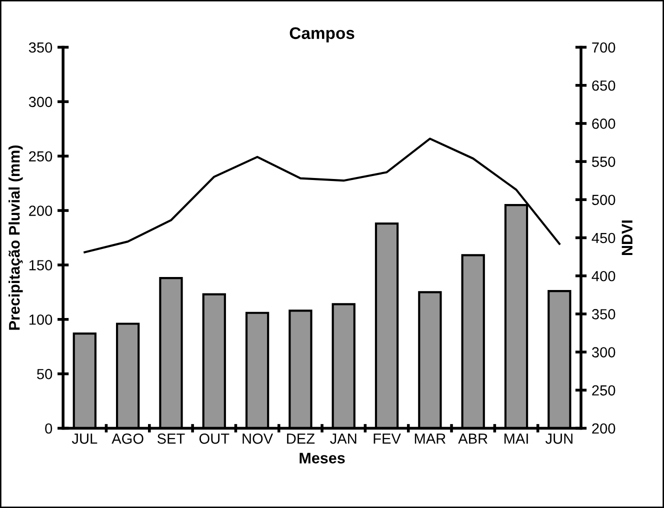 This screenshot has height=508, width=664. What do you see at coordinates (387, 439) in the screenshot?
I see `x-tick-label: FEV` at bounding box center [387, 439].